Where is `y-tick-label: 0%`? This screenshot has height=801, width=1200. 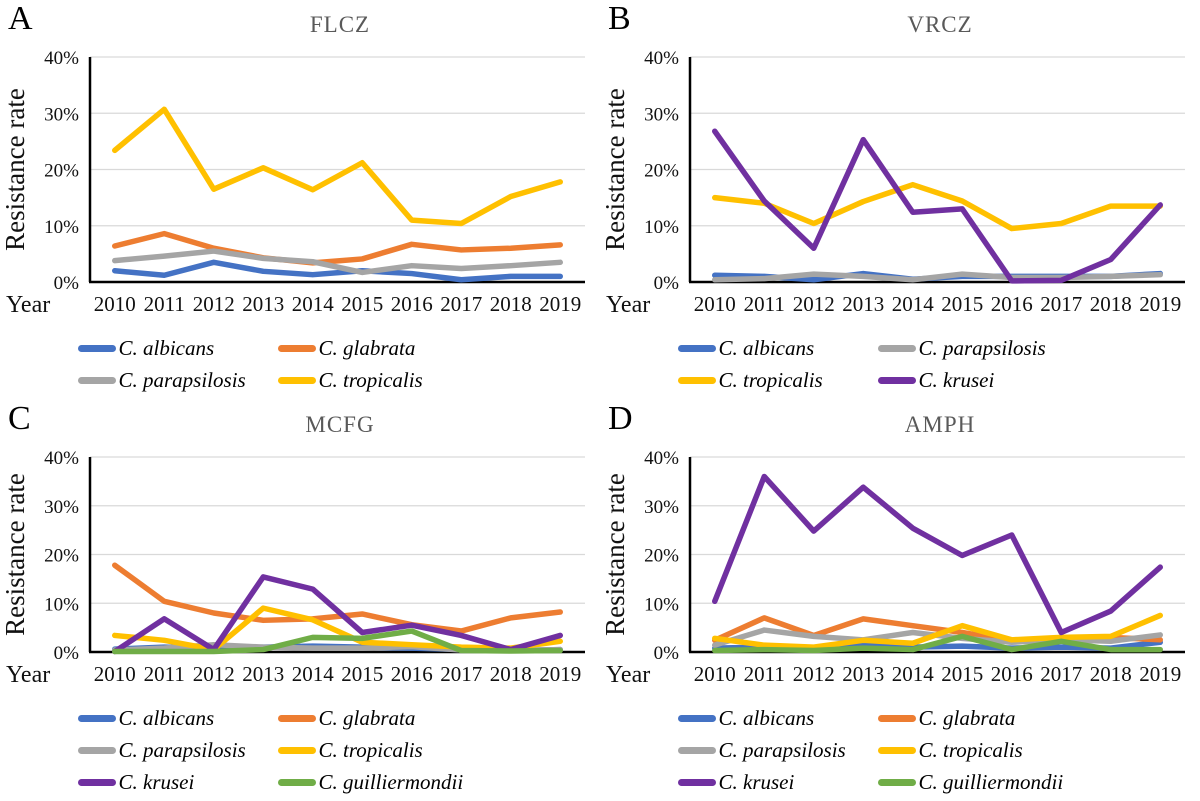 y-tick-label: 0% is located at coordinates (667, 653).